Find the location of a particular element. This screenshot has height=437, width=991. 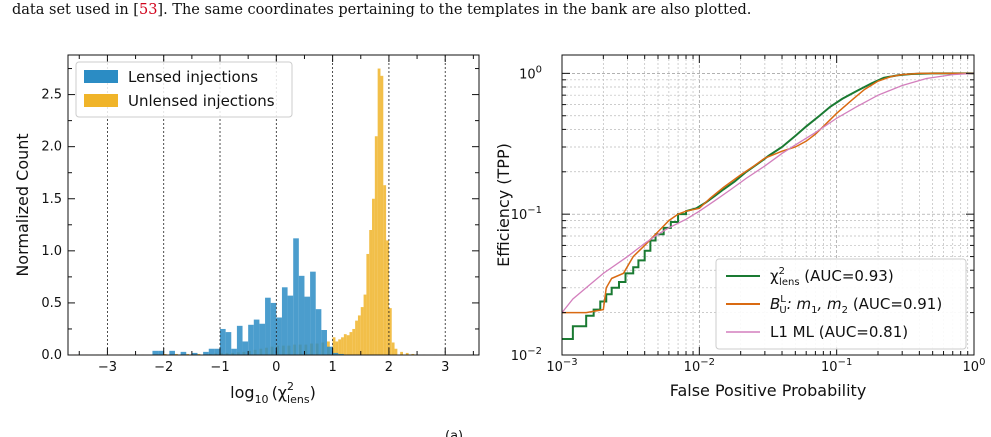

x-tick-label: 2 is located at coordinates (389, 367).